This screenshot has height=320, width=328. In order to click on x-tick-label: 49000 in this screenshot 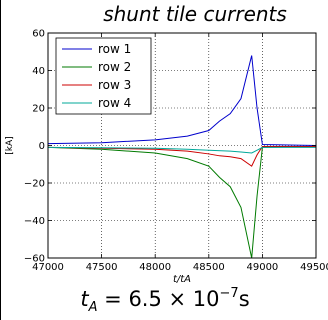, I will do `click(262, 267)`.